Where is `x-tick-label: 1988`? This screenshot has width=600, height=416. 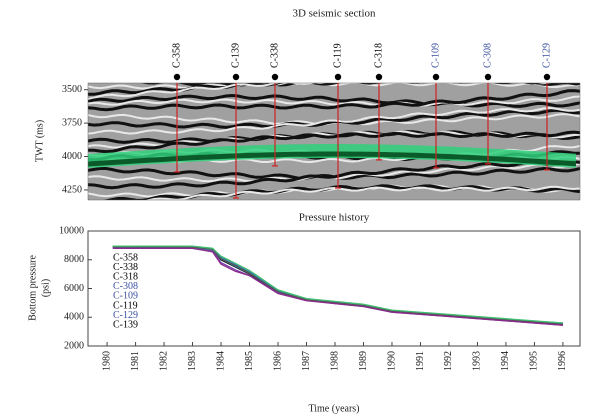
x-tick-label: 1988 is located at coordinates (334, 361).